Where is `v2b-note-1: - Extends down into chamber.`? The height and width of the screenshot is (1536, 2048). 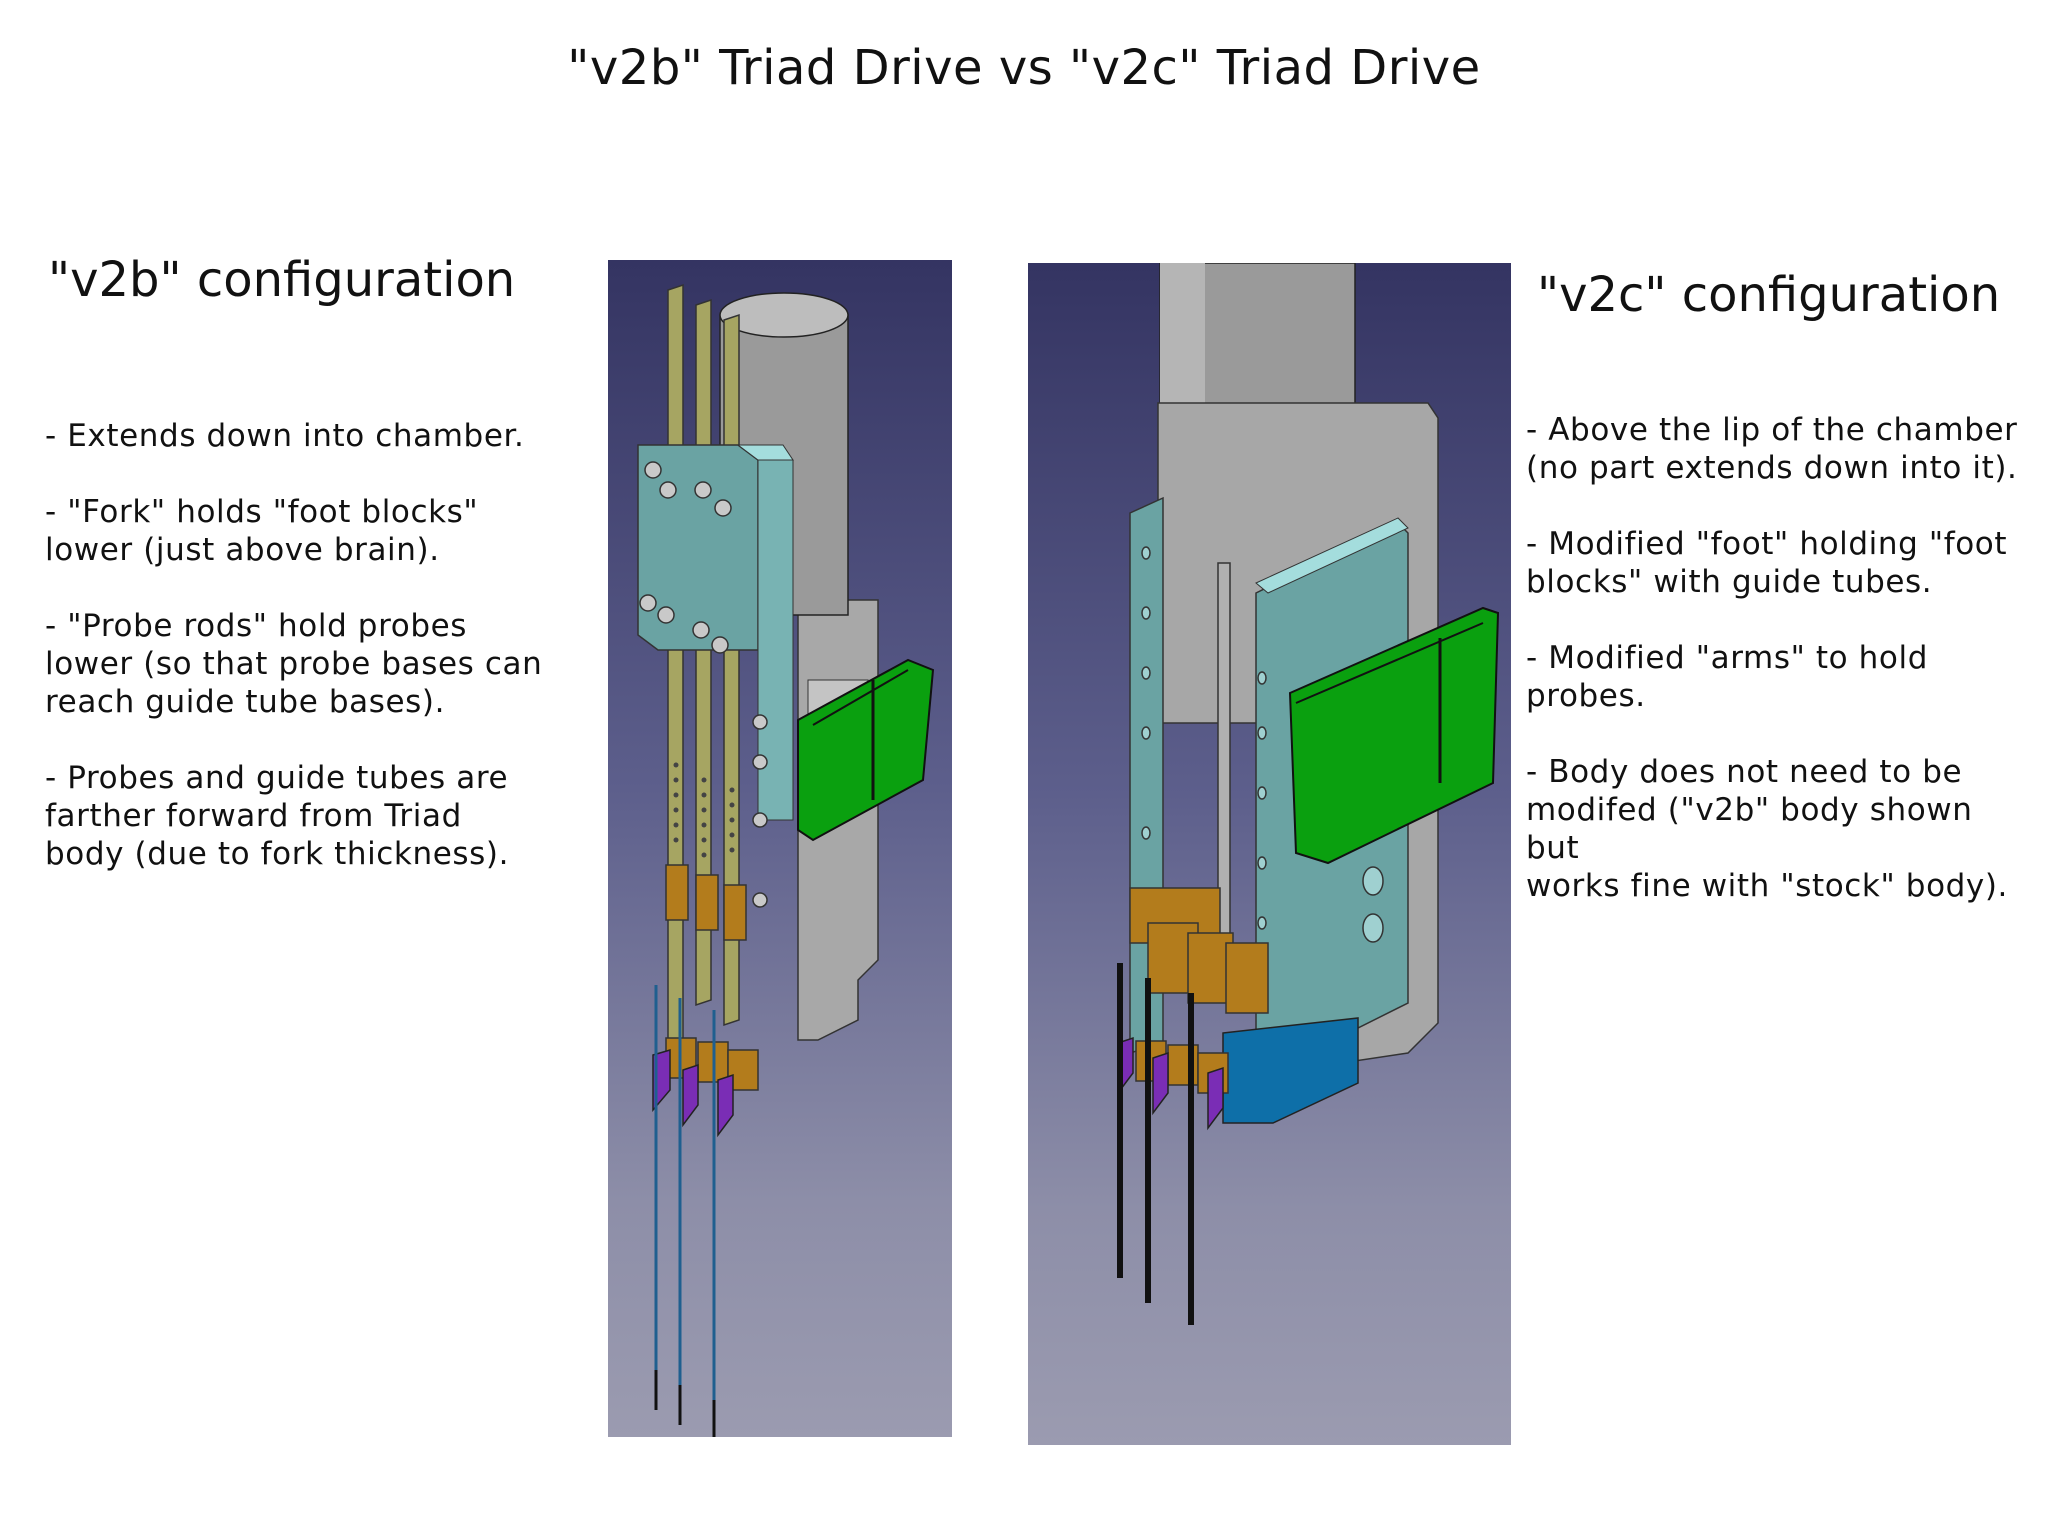 v2b-note-1: - Extends down into chamber. is located at coordinates (285, 436).